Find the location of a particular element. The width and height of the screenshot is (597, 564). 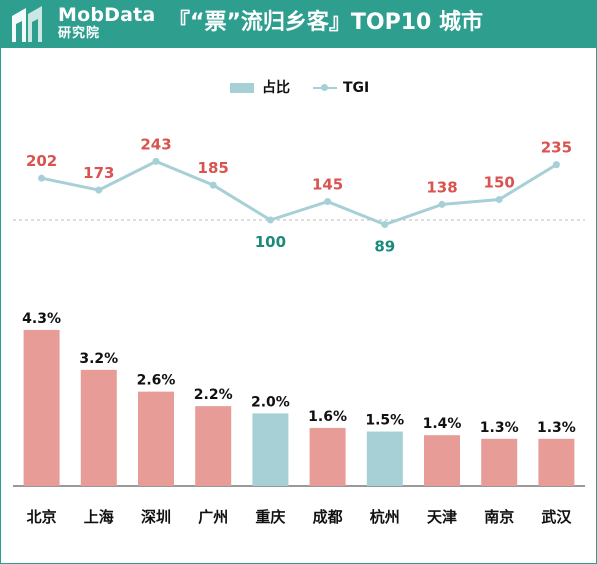

legend-line-label: TGI is located at coordinates (356, 88).